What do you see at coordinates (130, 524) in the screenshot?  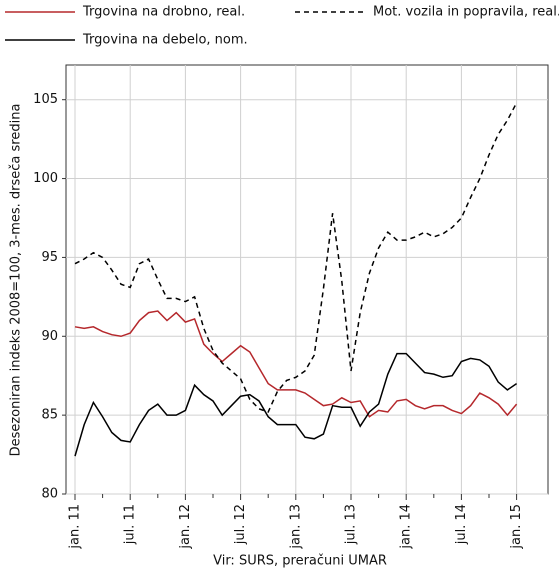 I see `x-tick-label: jul. 11` at bounding box center [130, 524].